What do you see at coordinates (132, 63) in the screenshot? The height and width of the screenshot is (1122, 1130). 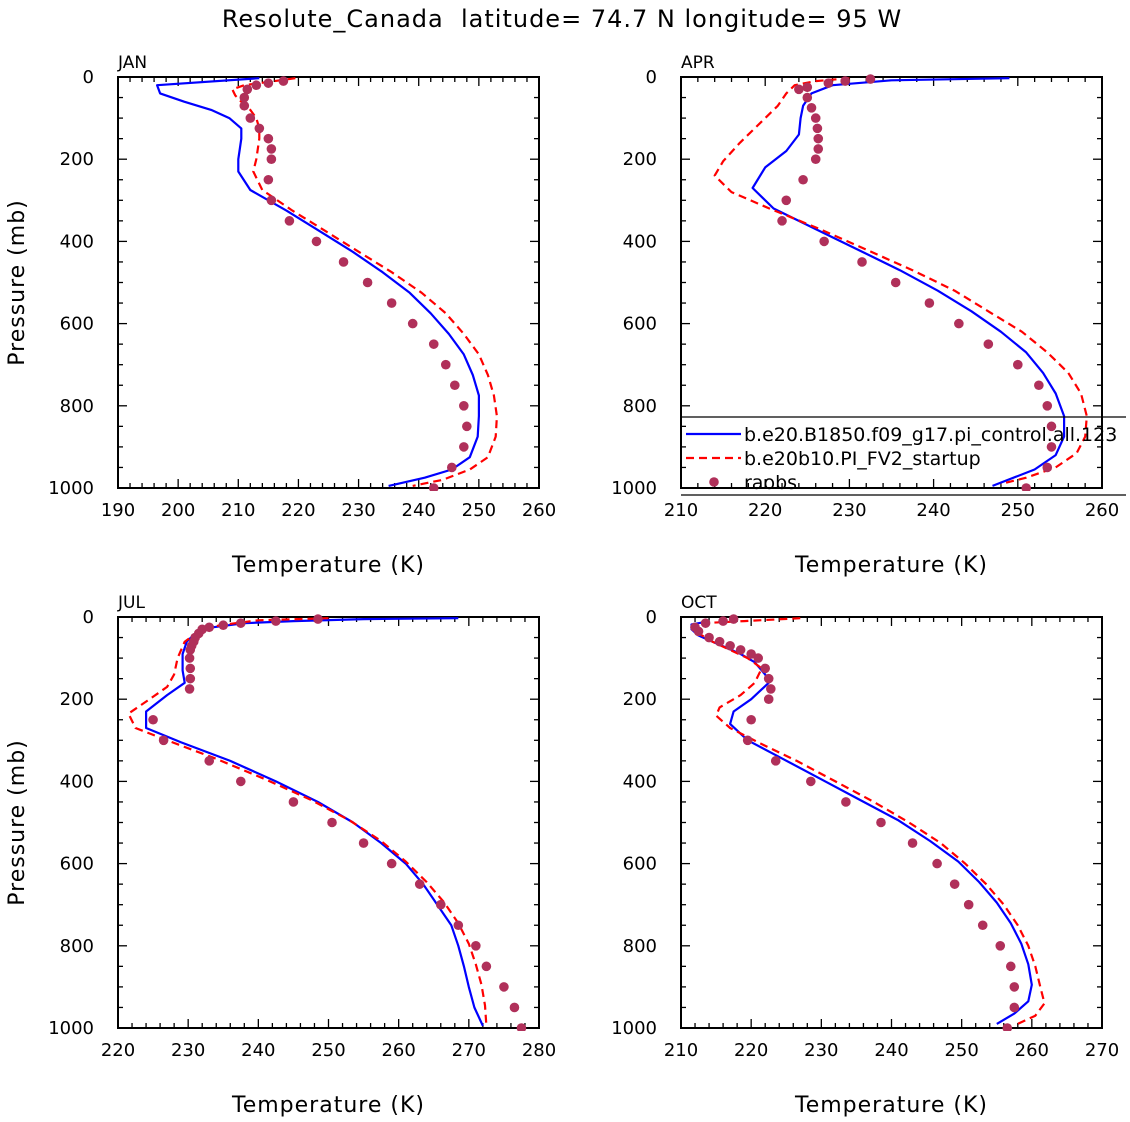 I see `panel-label: JAN` at bounding box center [132, 63].